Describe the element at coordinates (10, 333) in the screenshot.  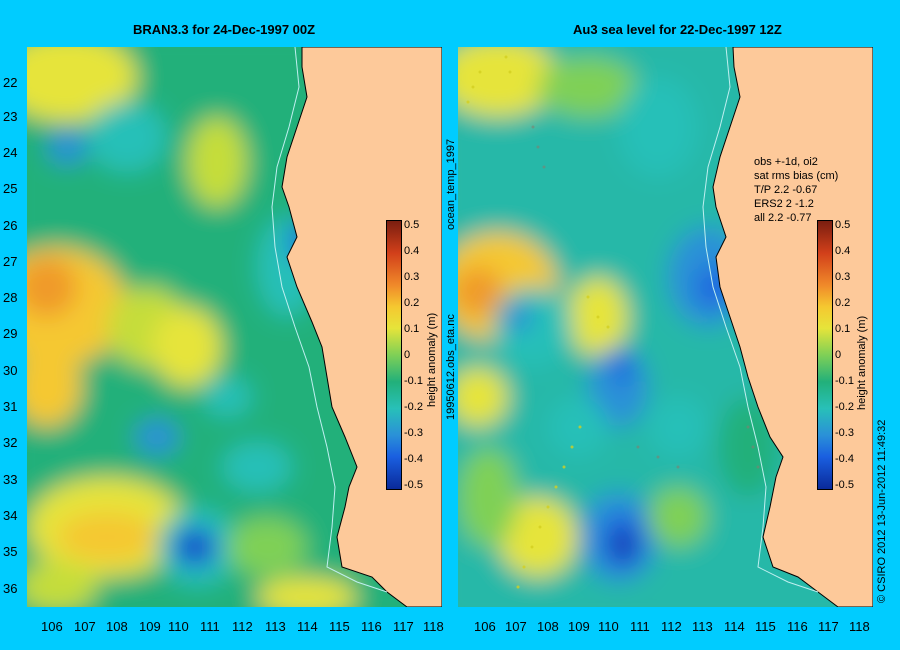
I see `y-tick: 29` at that location.